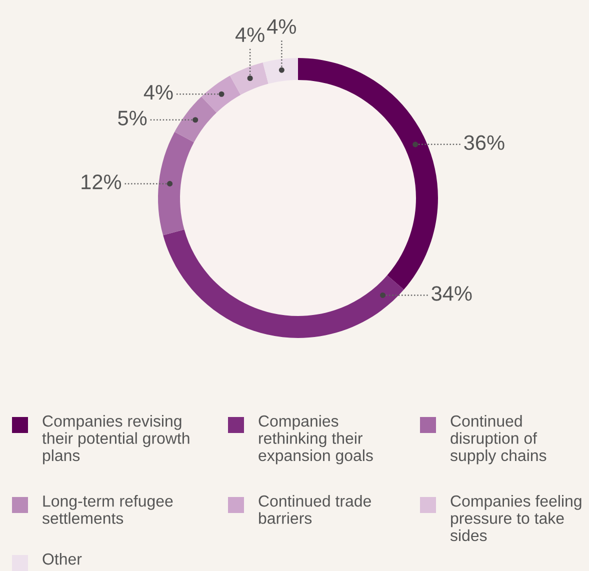 The height and width of the screenshot is (571, 589). I want to click on legend-label: Continued trade barriers, so click(314, 509).